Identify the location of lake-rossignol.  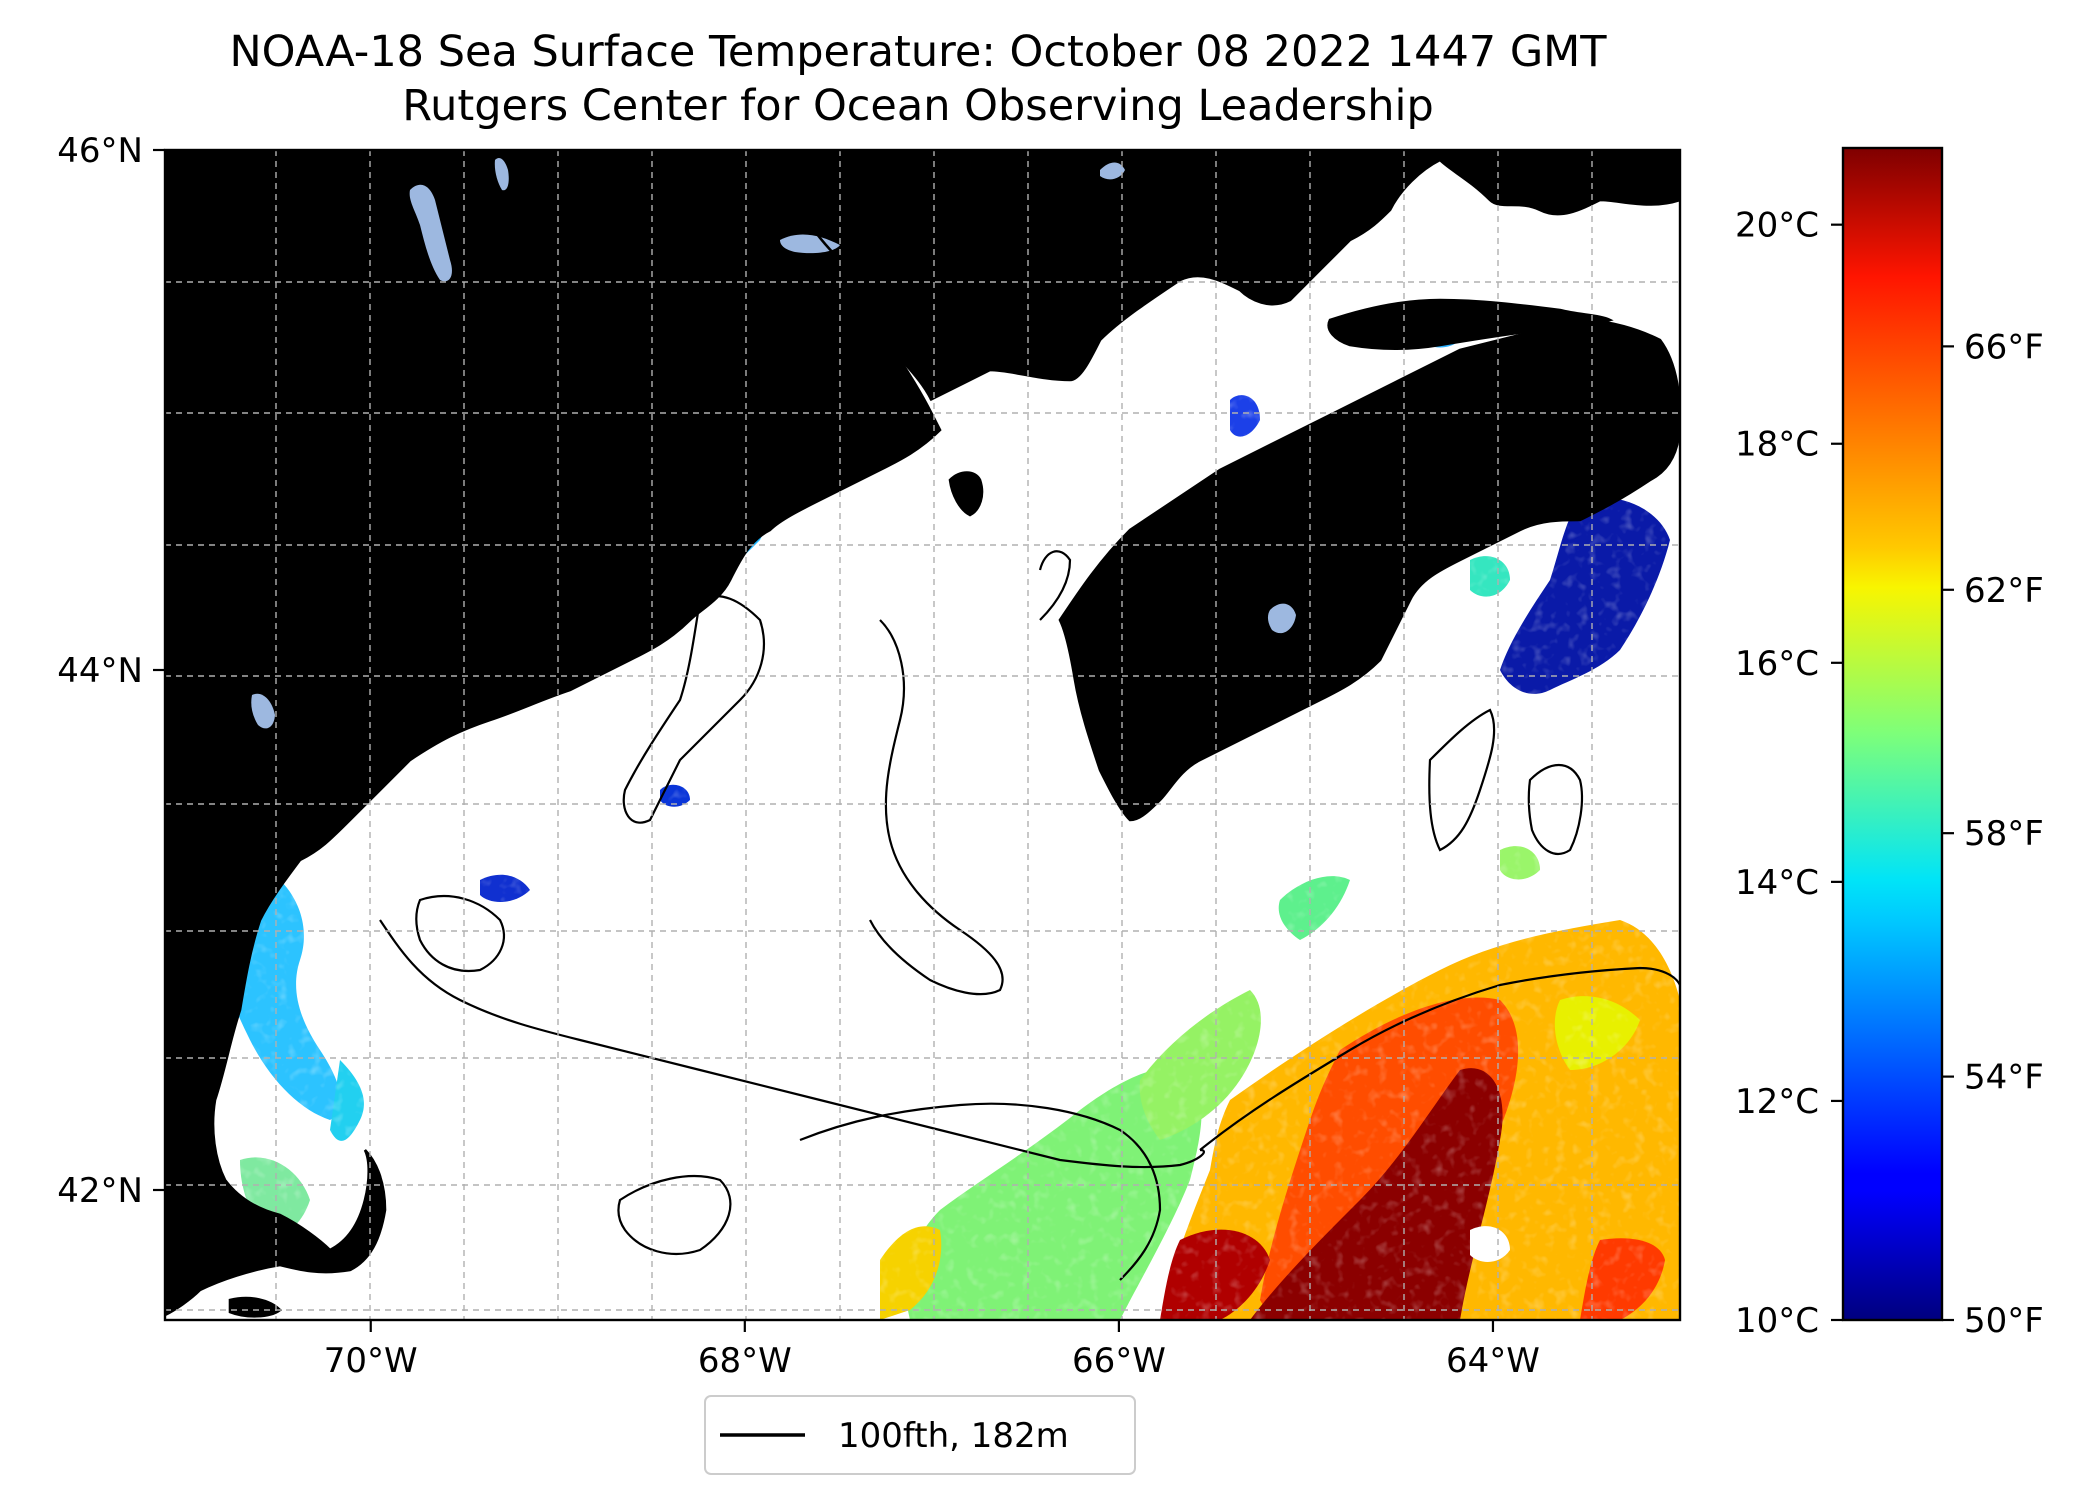
(1281, 618).